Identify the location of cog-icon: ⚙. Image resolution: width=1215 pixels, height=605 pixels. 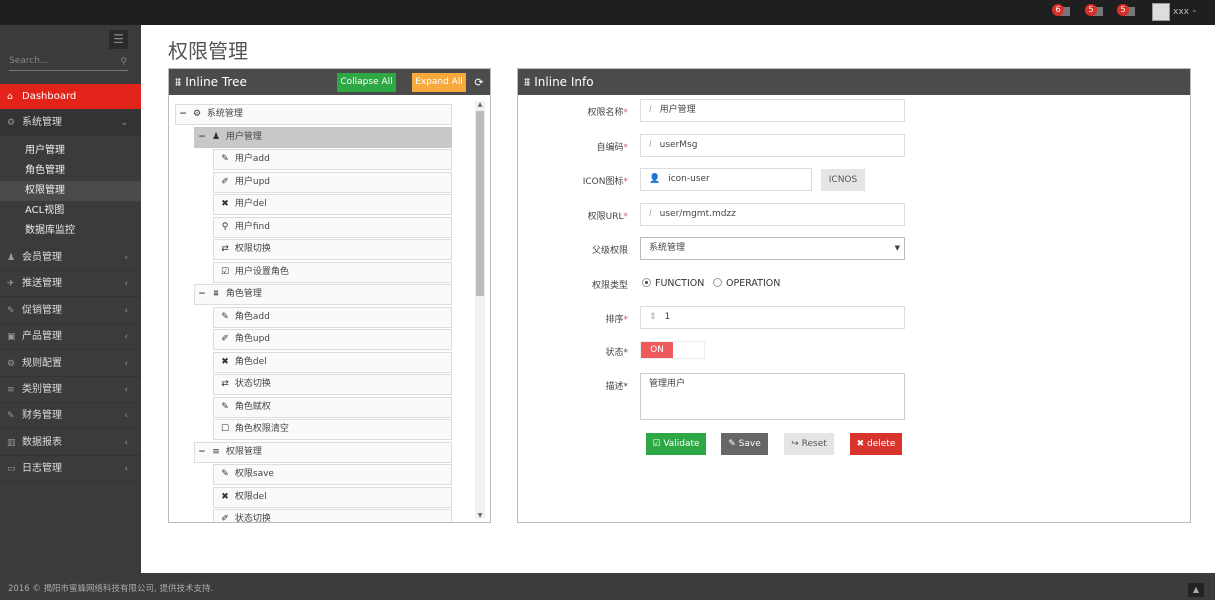
(11, 363).